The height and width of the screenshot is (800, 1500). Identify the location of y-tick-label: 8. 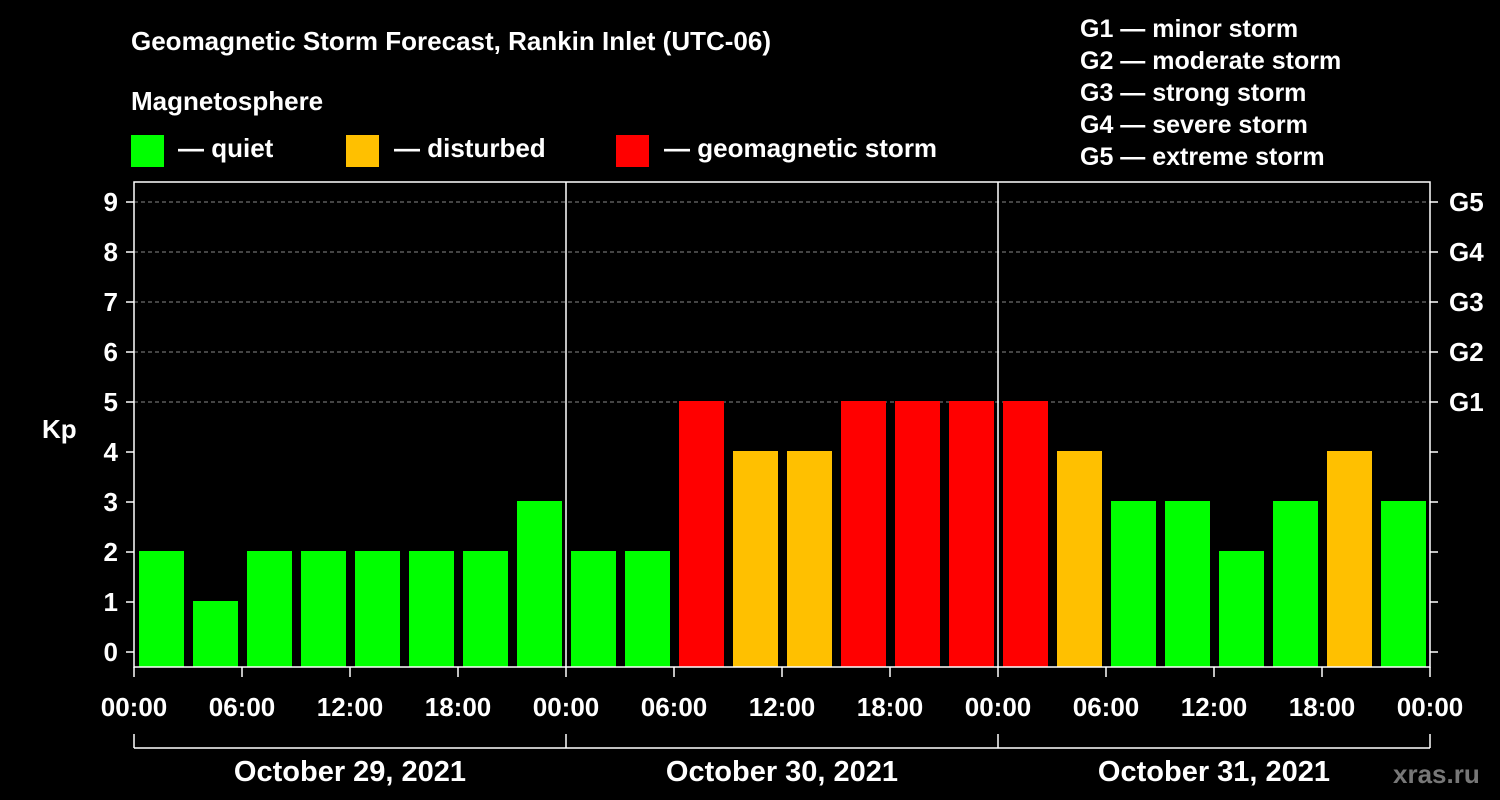
(111, 252).